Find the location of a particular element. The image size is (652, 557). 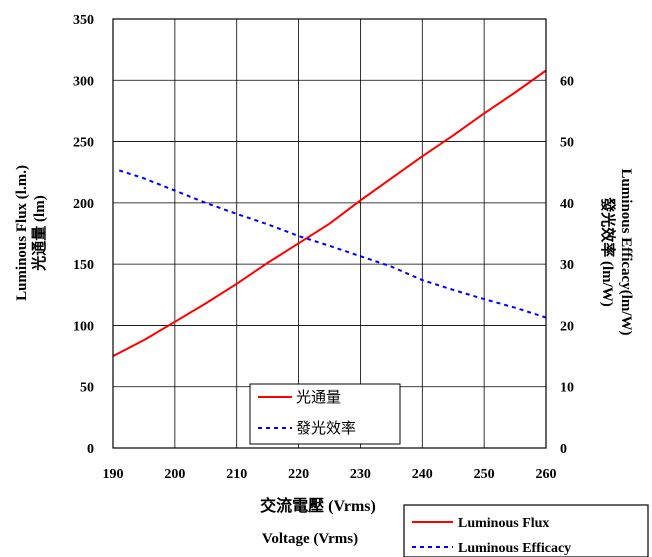

x-tick-label: 240 is located at coordinates (422, 474).